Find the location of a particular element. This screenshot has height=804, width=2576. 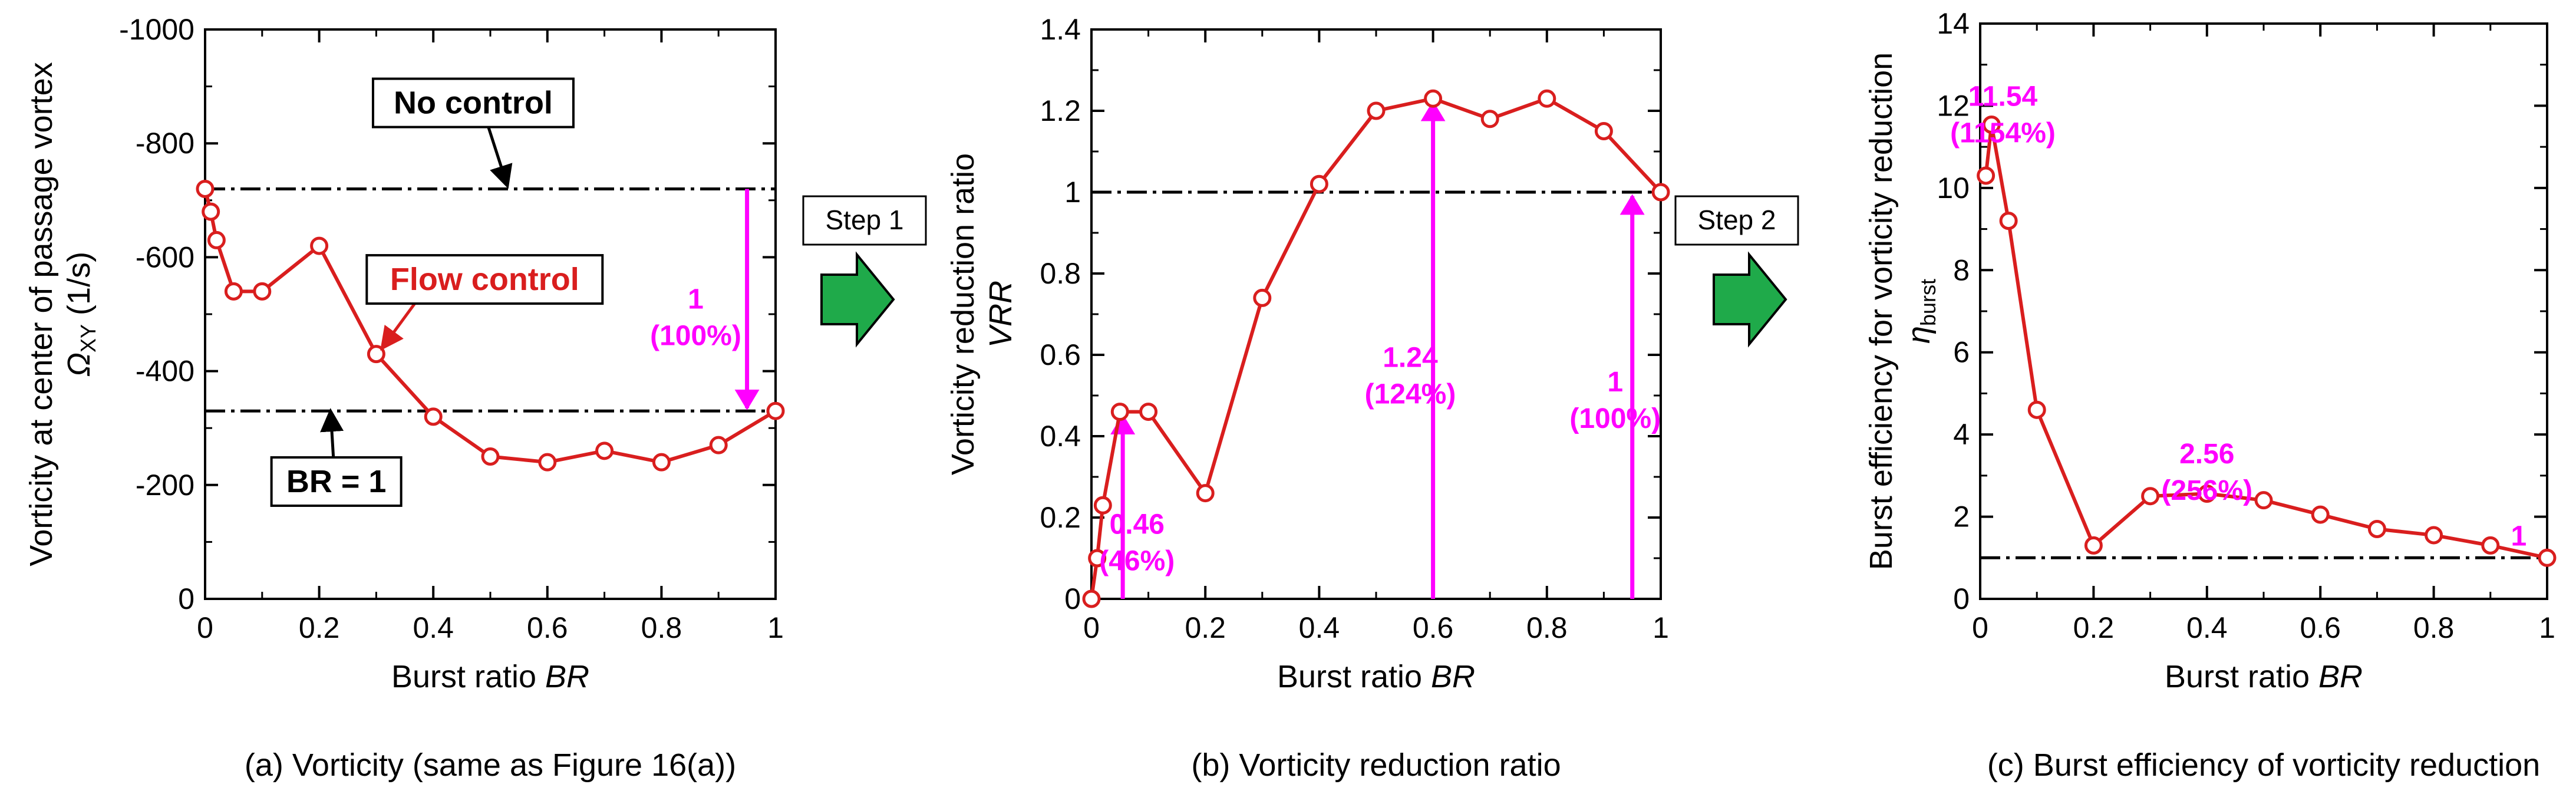

annotation-text: (124%) is located at coordinates (1410, 394).